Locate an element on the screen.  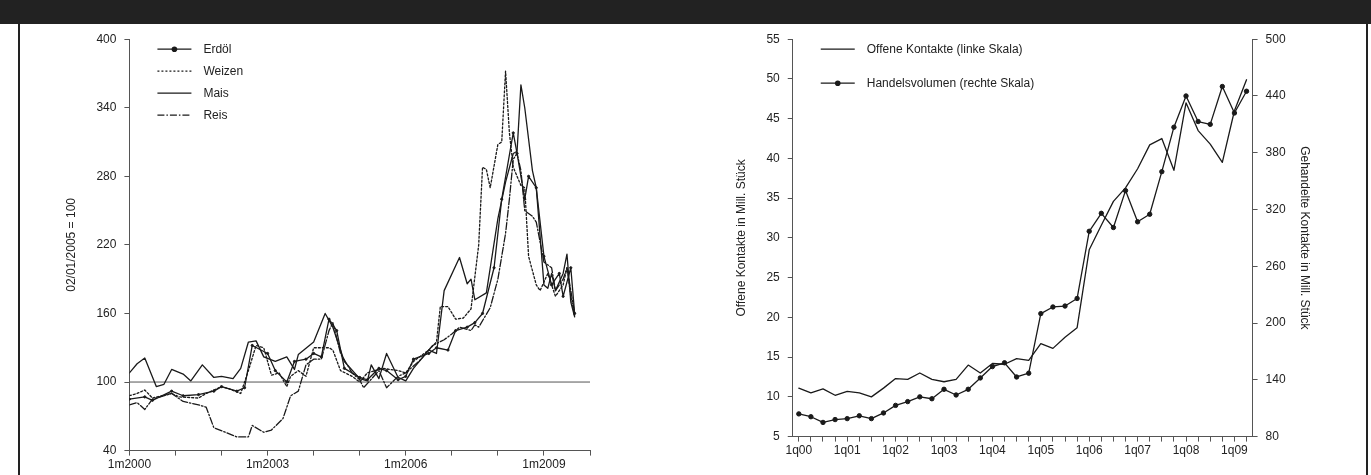
y2-tick-label: 380 is located at coordinates (1275, 152).